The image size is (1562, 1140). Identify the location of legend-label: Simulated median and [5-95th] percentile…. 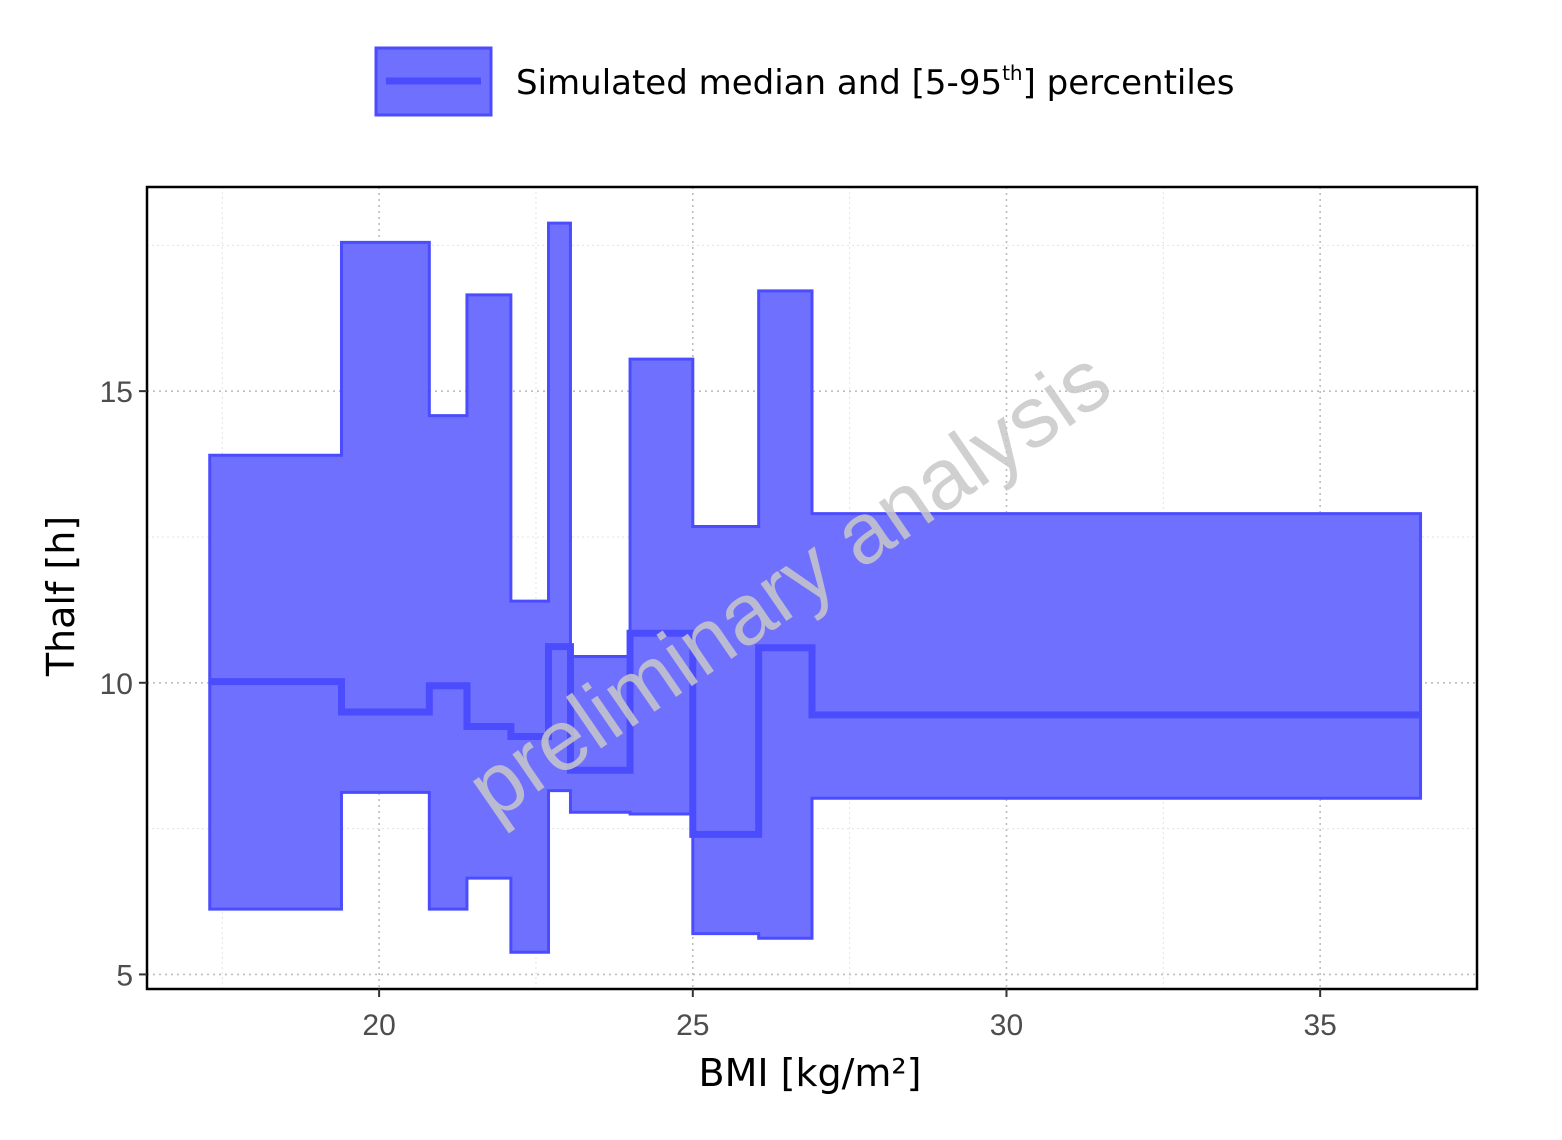
(875, 82).